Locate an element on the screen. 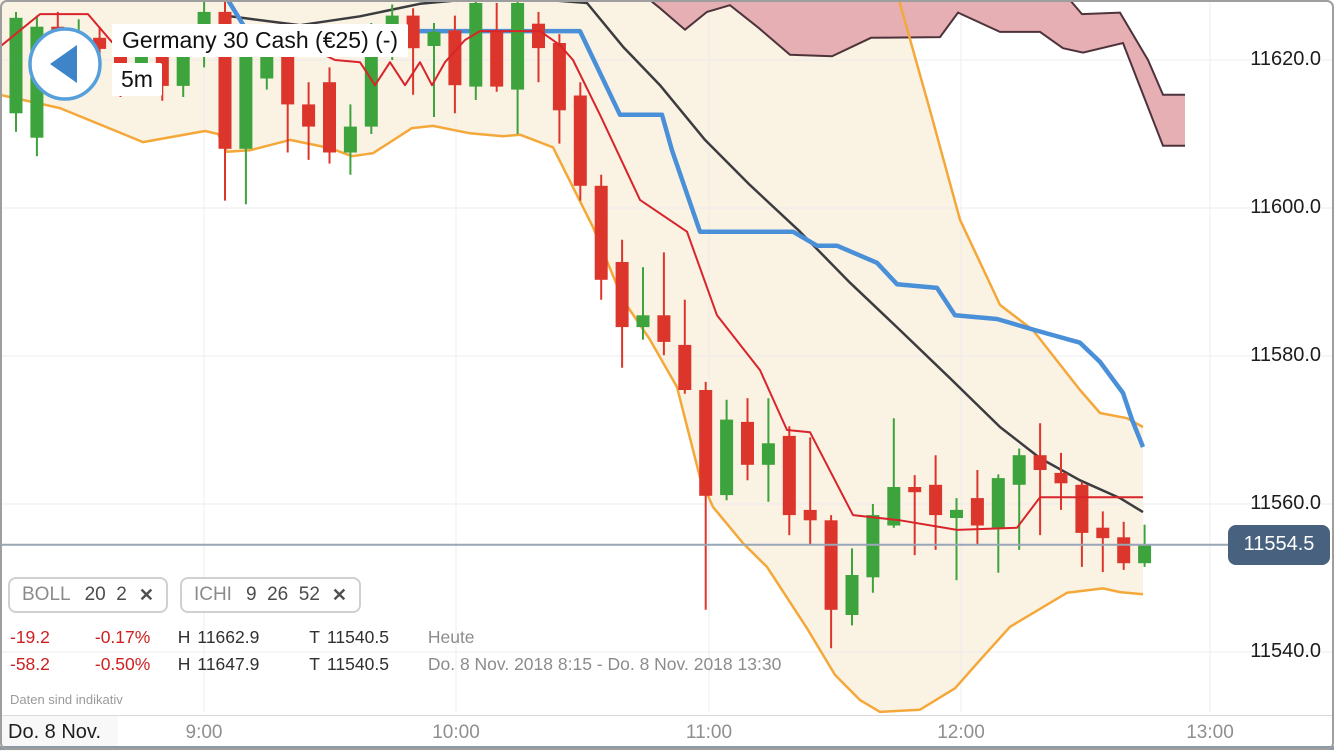 Image resolution: width=1334 pixels, height=751 pixels. high-value: 11647.9 is located at coordinates (228, 664).